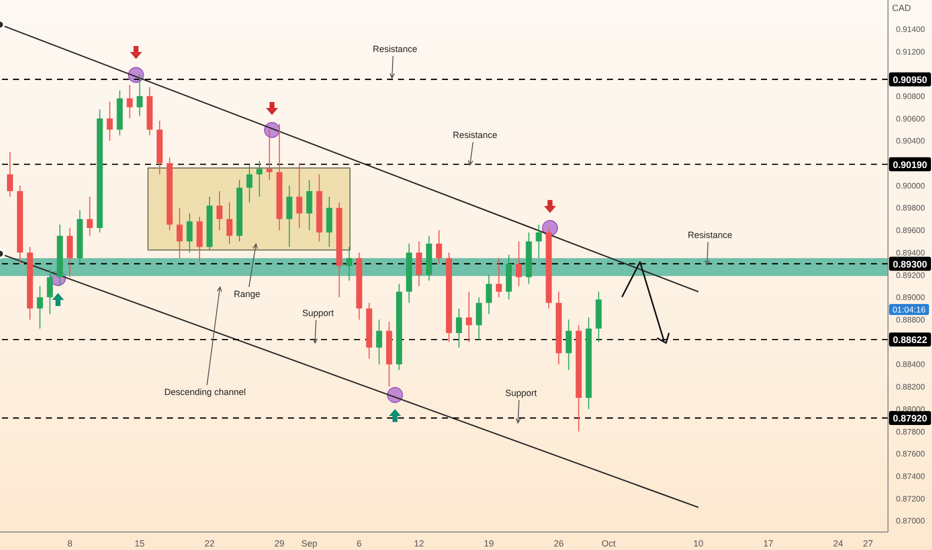 Image resolution: width=932 pixels, height=550 pixels. I want to click on ref-line-label: 0.88622, so click(910, 340).